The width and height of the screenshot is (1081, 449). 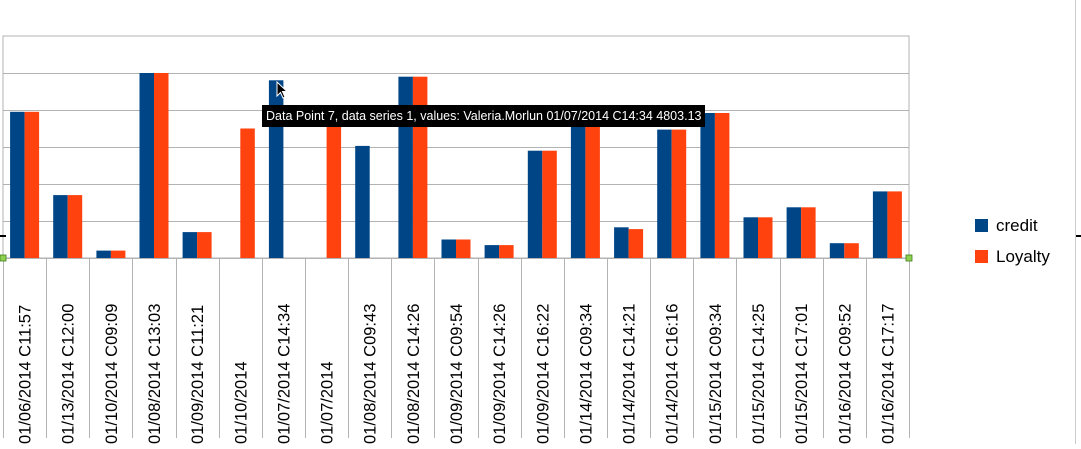 I want to click on x-tick-label: 01/09/2014 C11:21, so click(x=198, y=374).